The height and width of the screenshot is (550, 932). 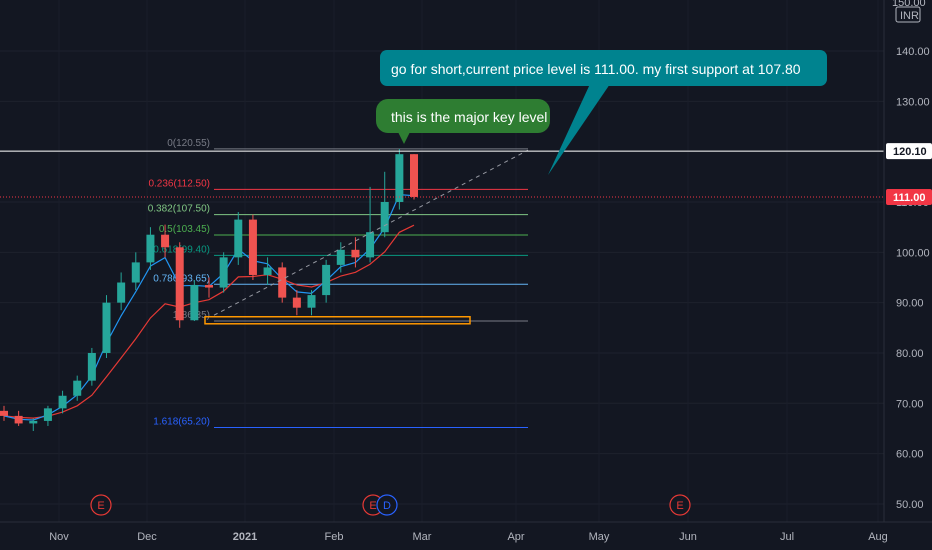 I want to click on fib-level-label: 0(120.55), so click(x=188, y=143).